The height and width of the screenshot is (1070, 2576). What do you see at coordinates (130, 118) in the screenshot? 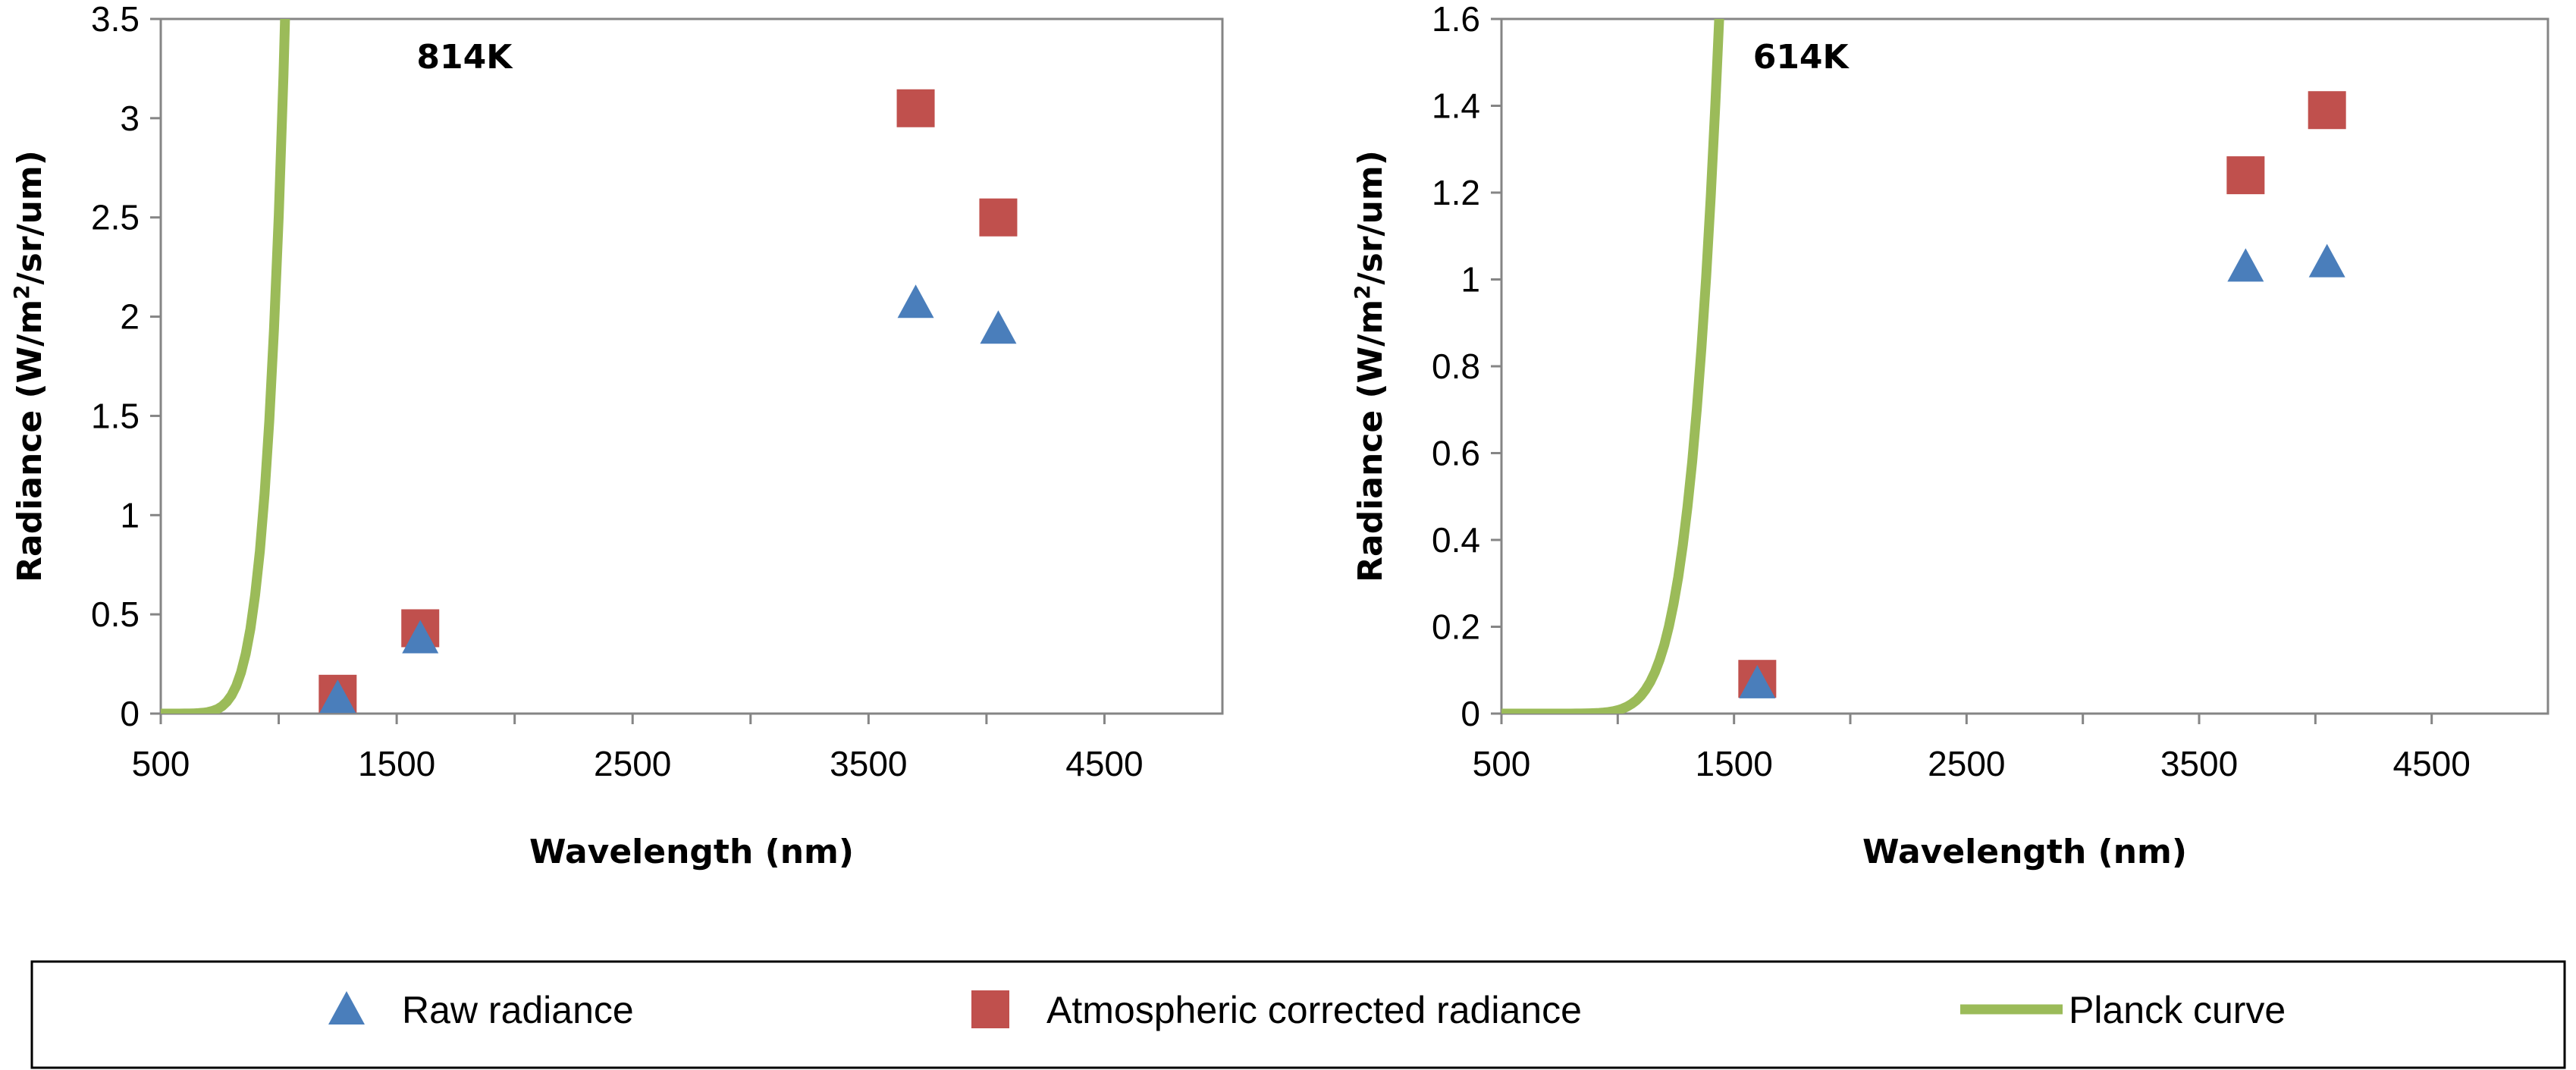
I see `y-tick-label: 3` at bounding box center [130, 118].